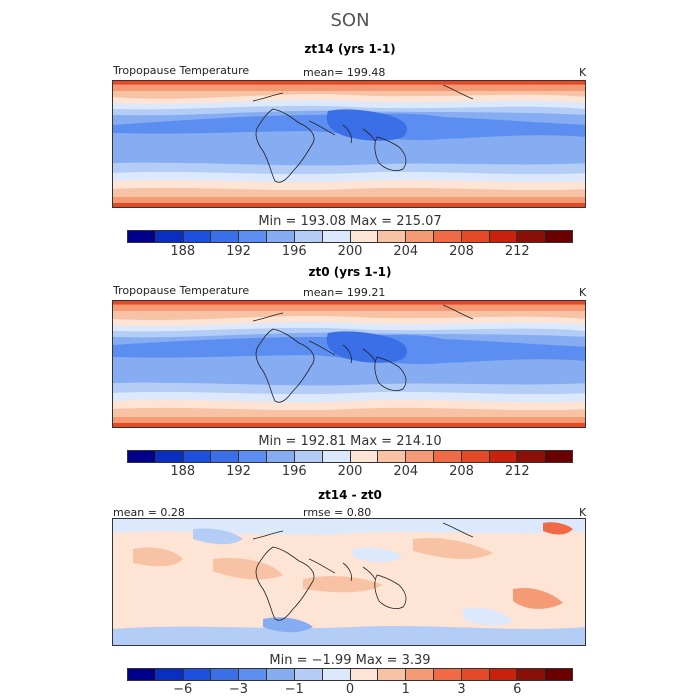  Describe the element at coordinates (350, 49) in the screenshot. I see `panel1-title: zt14 (yrs 1-1)` at that location.